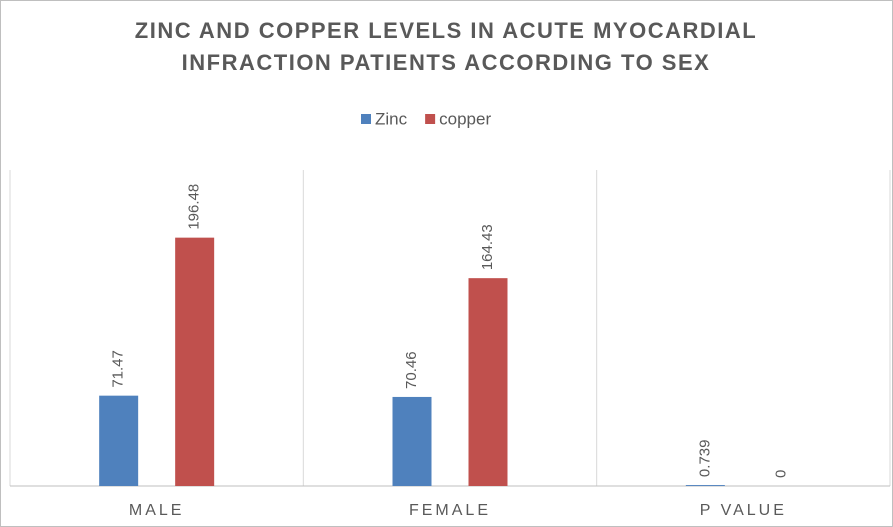 This screenshot has width=893, height=527. What do you see at coordinates (118, 369) in the screenshot?
I see `data-label: 71.47` at bounding box center [118, 369].